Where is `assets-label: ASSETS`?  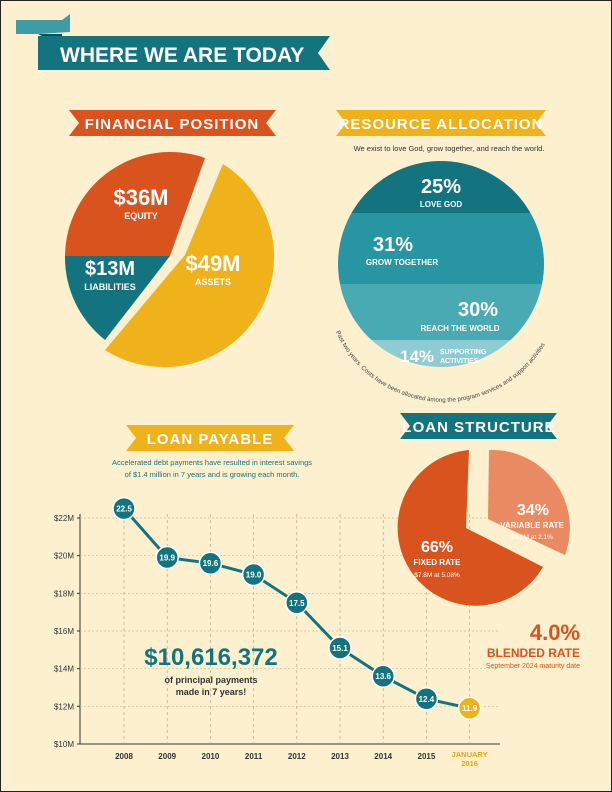 assets-label: ASSETS is located at coordinates (213, 282).